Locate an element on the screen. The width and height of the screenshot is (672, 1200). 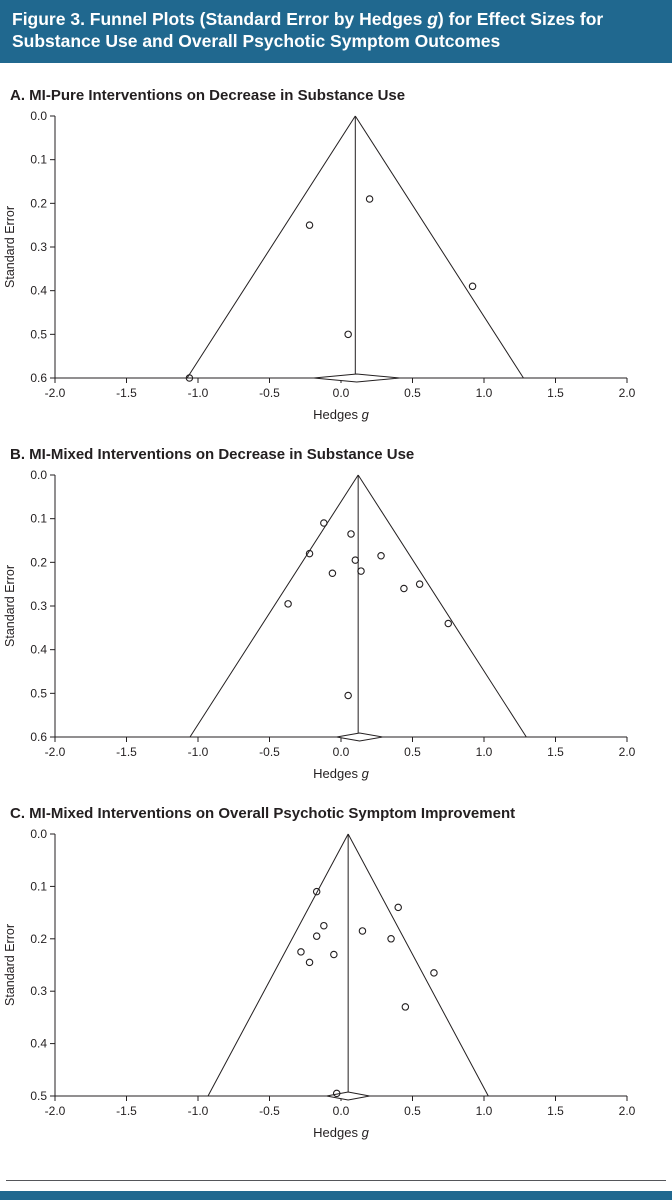
figure-title-italic-g: g is located at coordinates (432, 19).